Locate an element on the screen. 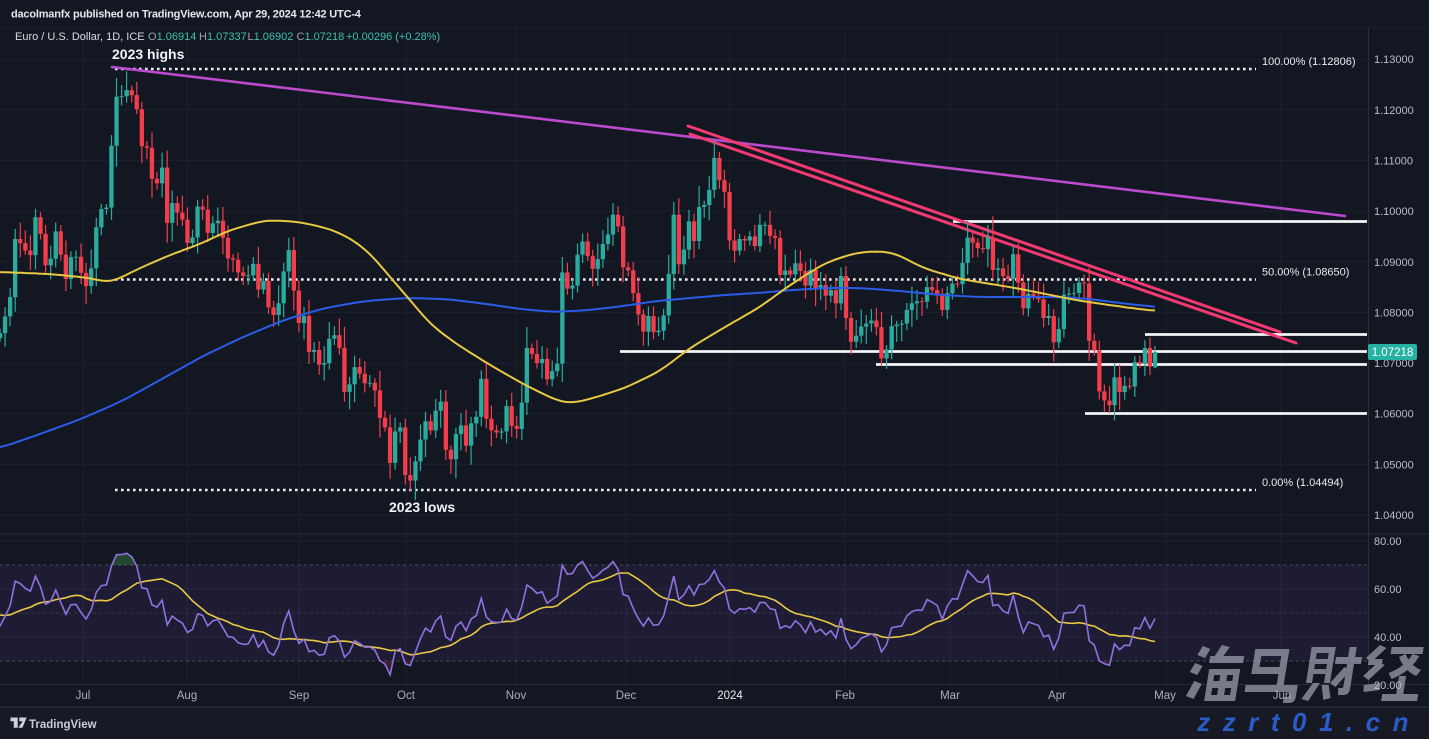 The image size is (1429, 739). svg-text: 1.06000 is located at coordinates (1394, 415).